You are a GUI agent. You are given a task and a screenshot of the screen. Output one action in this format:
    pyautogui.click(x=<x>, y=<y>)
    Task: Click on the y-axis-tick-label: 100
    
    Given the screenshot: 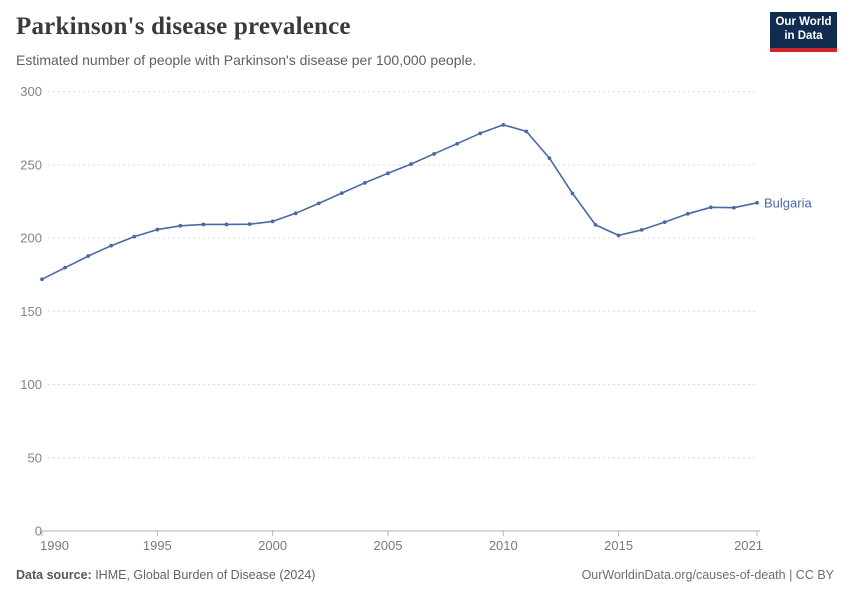 What is the action you would take?
    pyautogui.click(x=31, y=384)
    